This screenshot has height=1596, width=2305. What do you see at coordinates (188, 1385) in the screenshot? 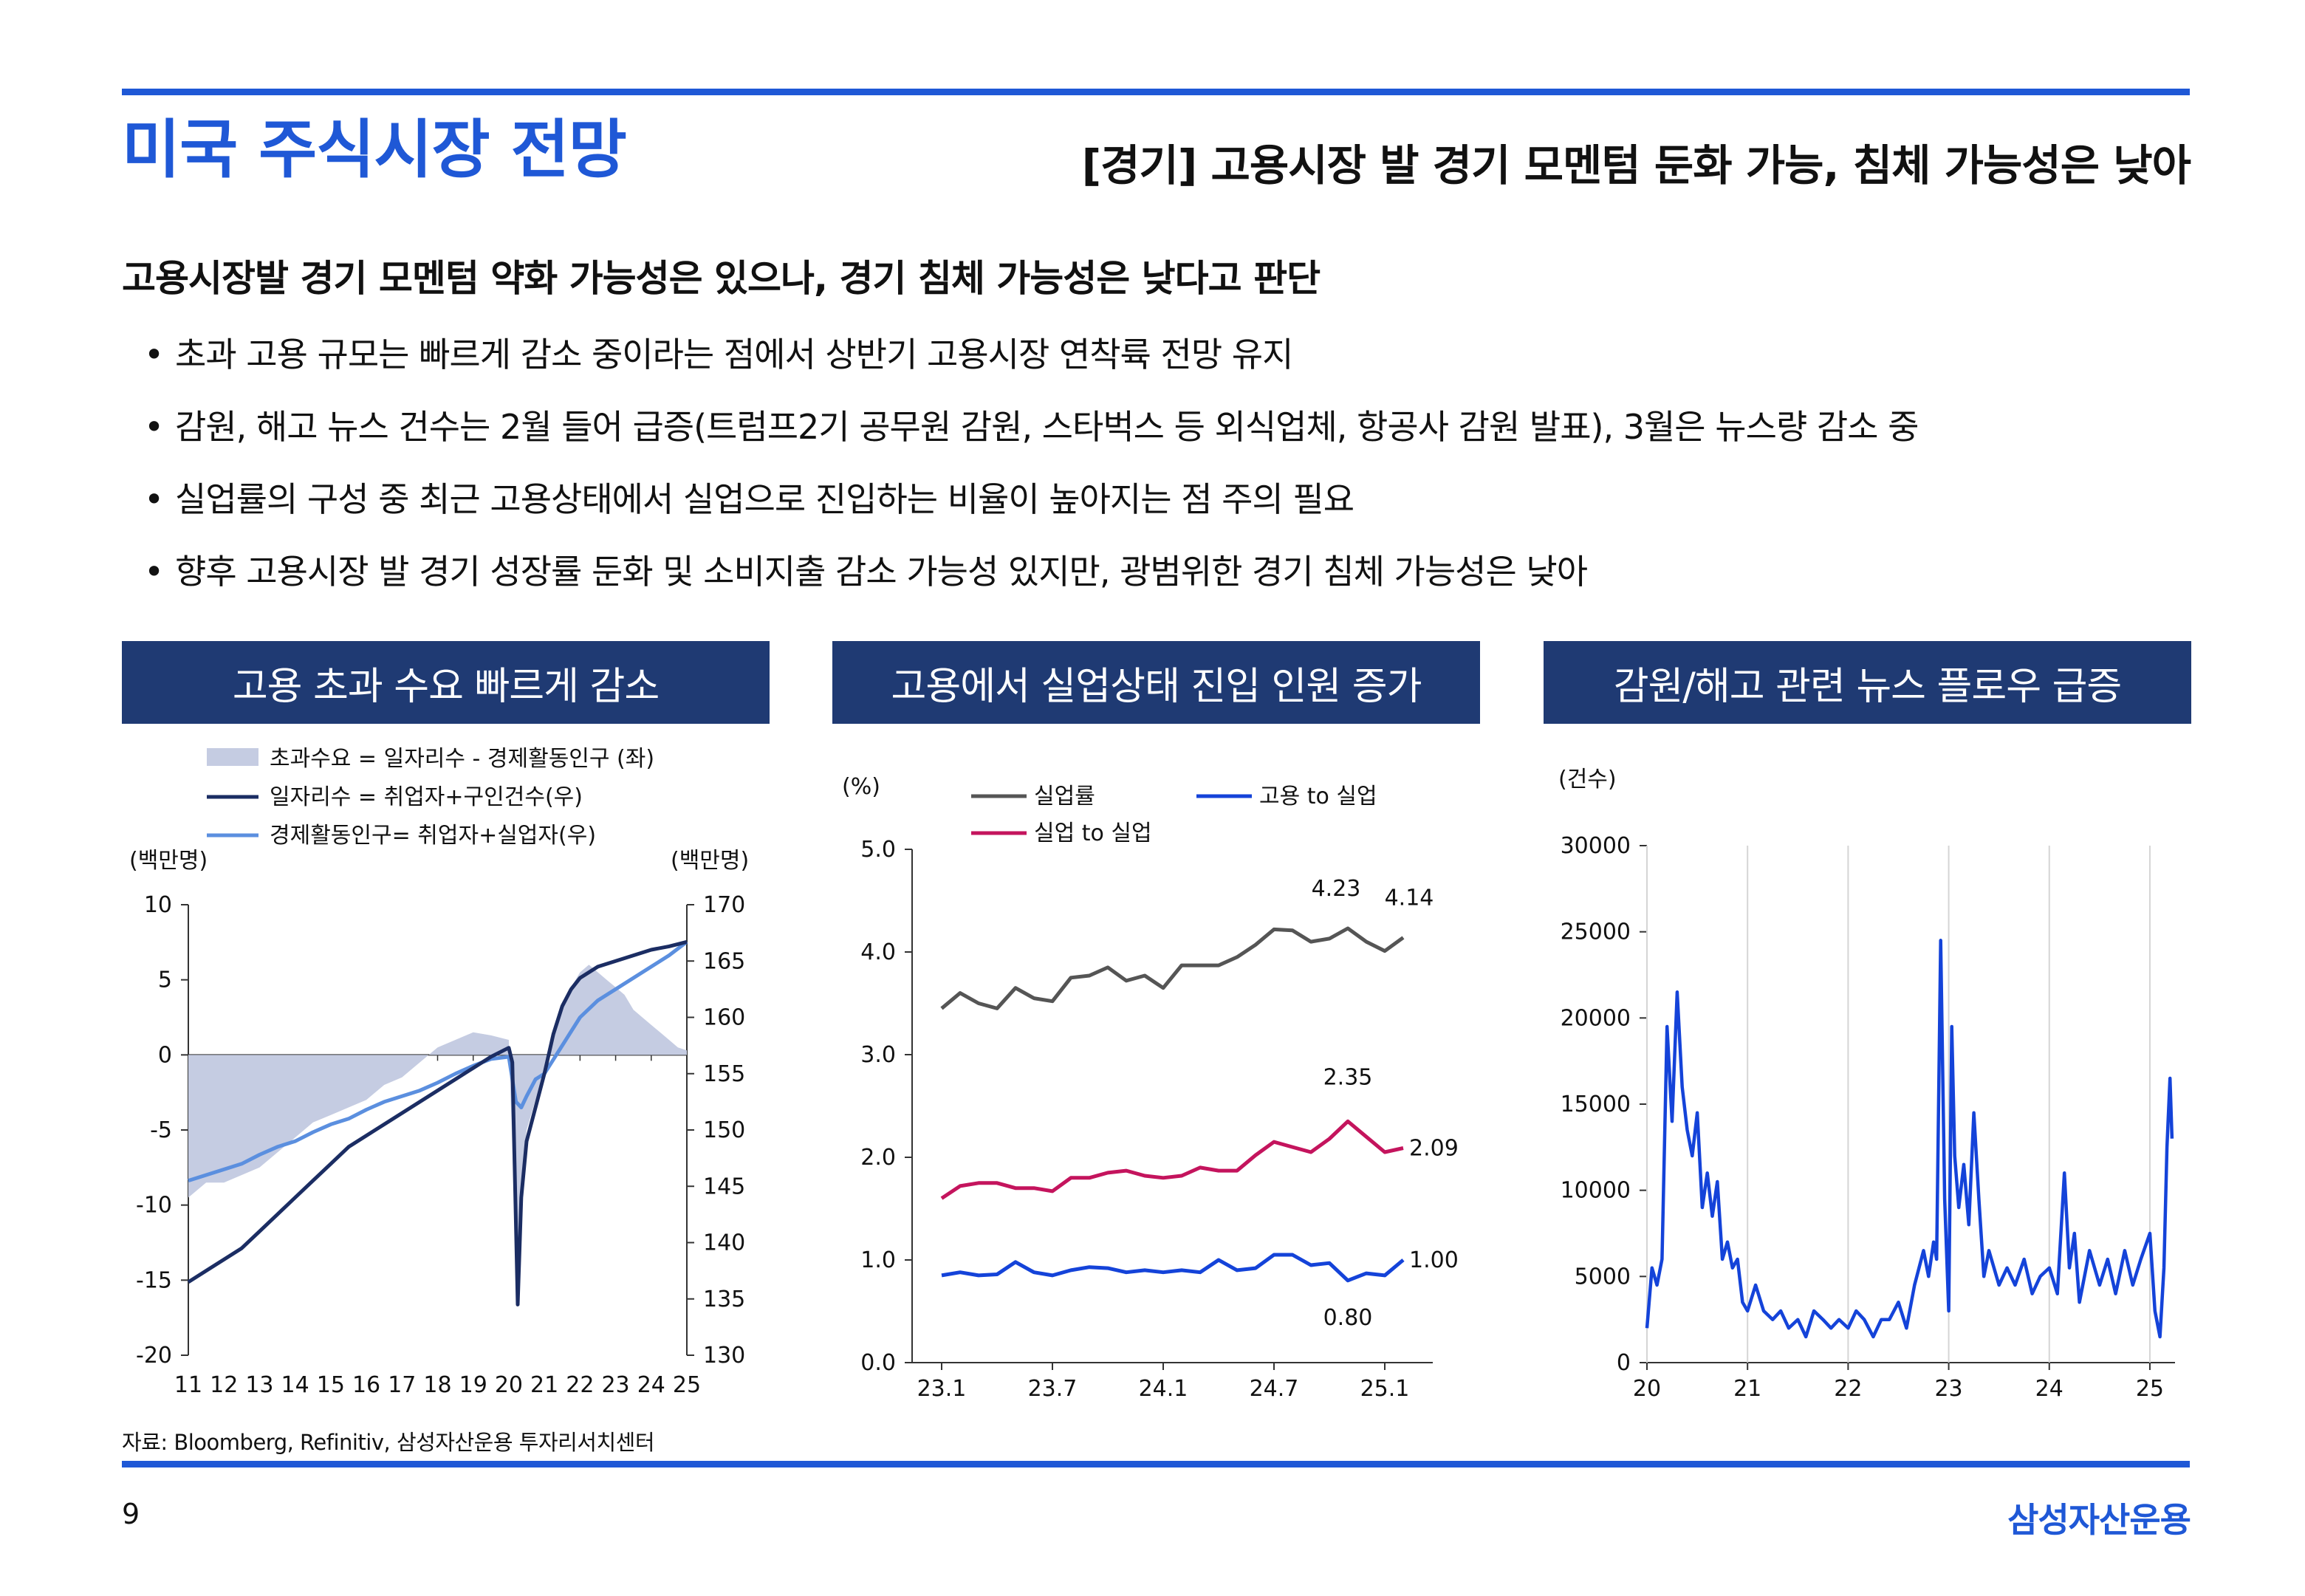
I see `x-tick-label: 11` at bounding box center [188, 1385].